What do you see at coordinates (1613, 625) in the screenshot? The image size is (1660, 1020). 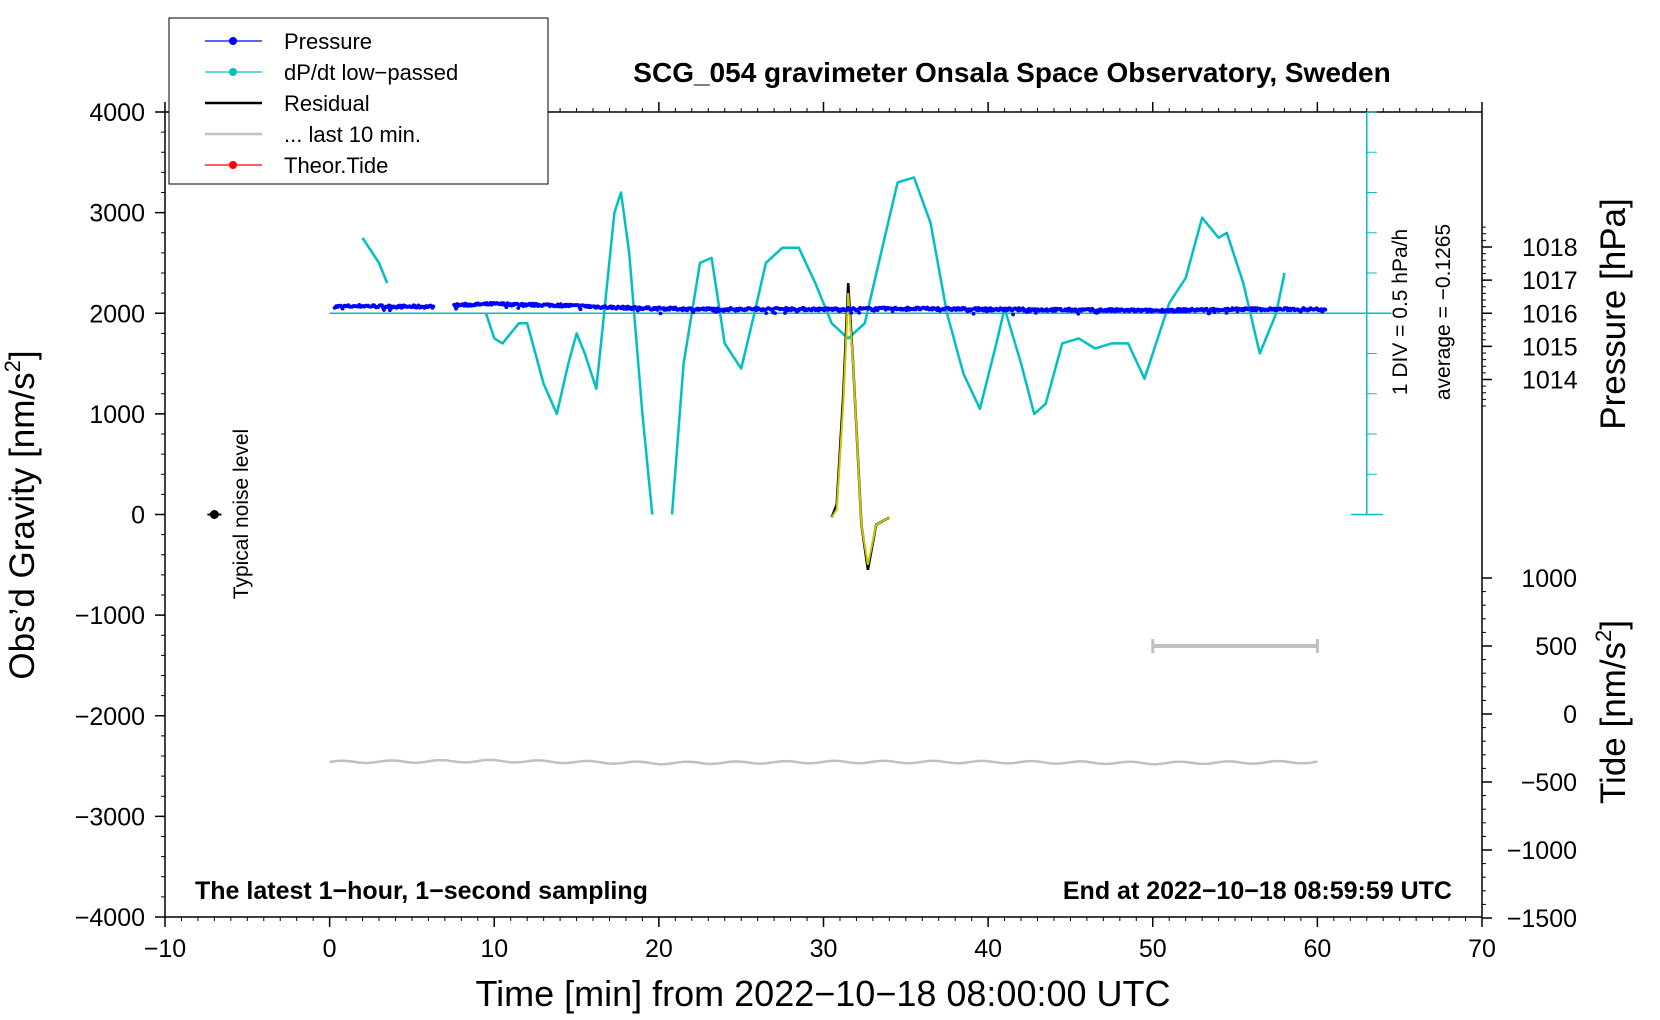 I see `y-axis-label-tide-end: ]` at bounding box center [1613, 625].